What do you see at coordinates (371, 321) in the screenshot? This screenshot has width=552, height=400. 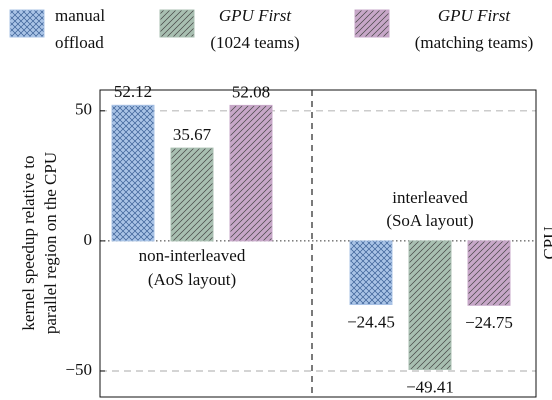 I see `value-label: −24.45` at bounding box center [371, 321].